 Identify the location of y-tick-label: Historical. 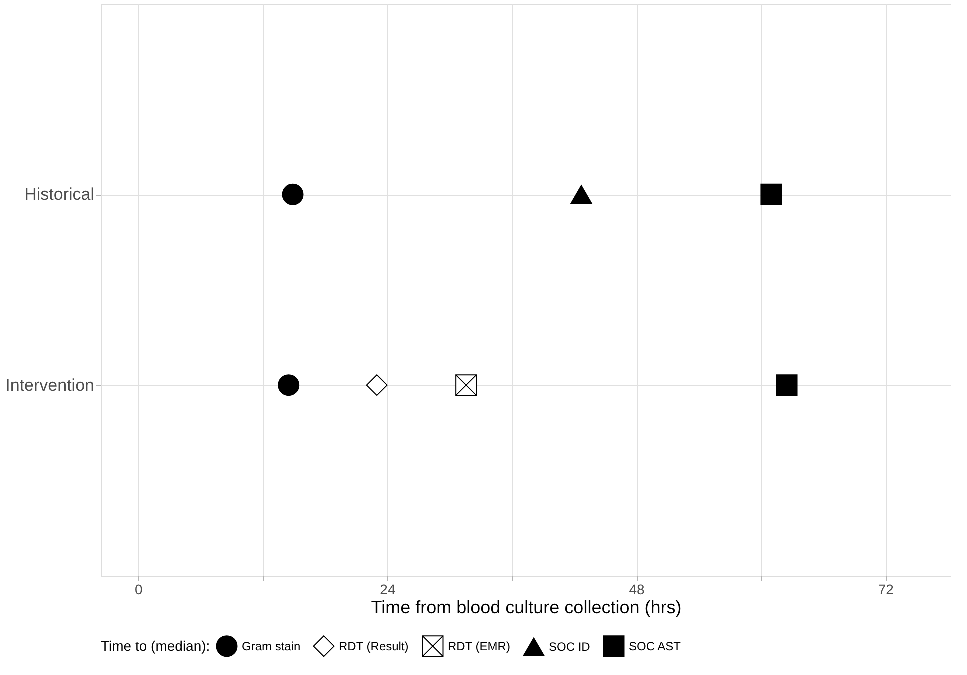
(59, 194).